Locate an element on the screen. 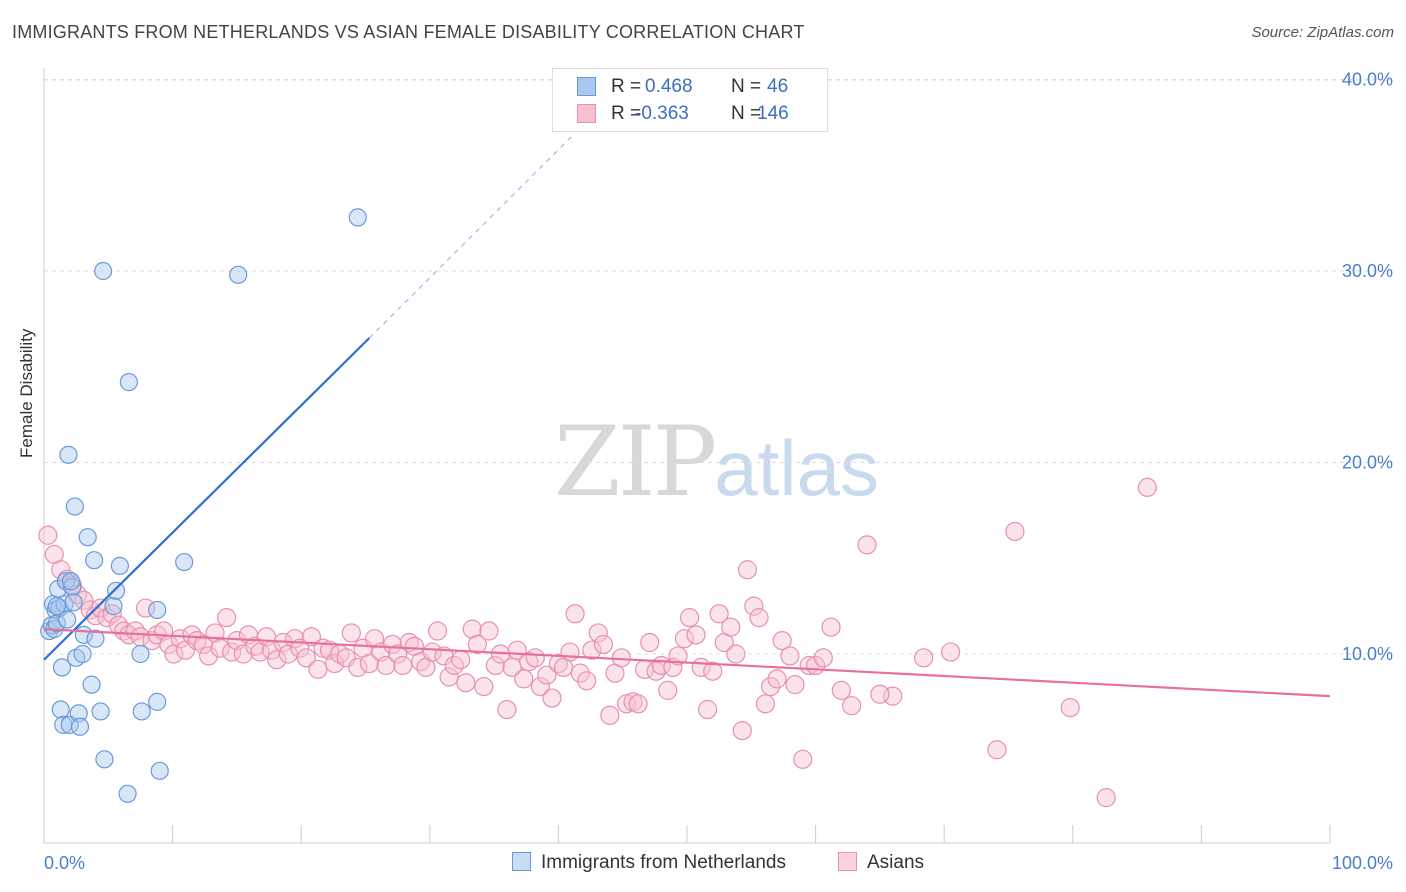 Image resolution: width=1406 pixels, height=892 pixels. y-tick-label: 10.0% is located at coordinates (1367, 654).